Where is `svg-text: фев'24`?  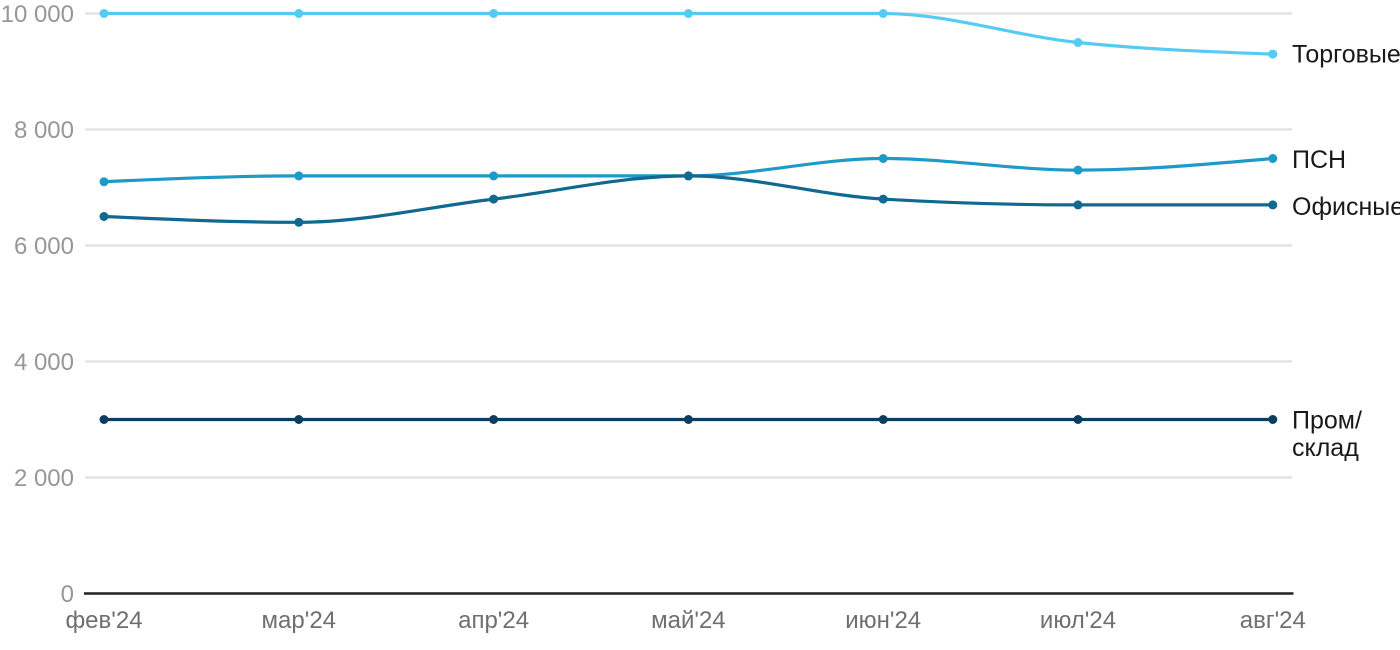 svg-text: фев'24 is located at coordinates (103, 620).